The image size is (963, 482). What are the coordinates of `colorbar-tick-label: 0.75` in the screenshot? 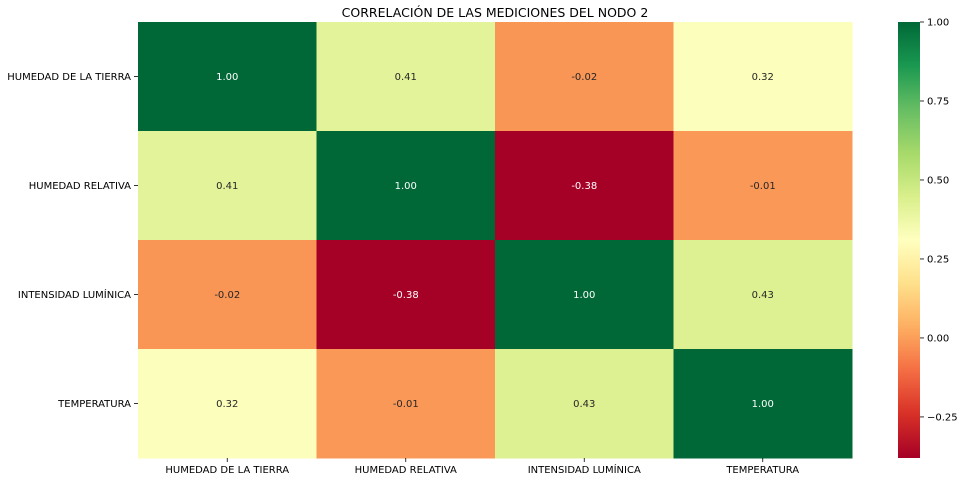 It's located at (938, 101).